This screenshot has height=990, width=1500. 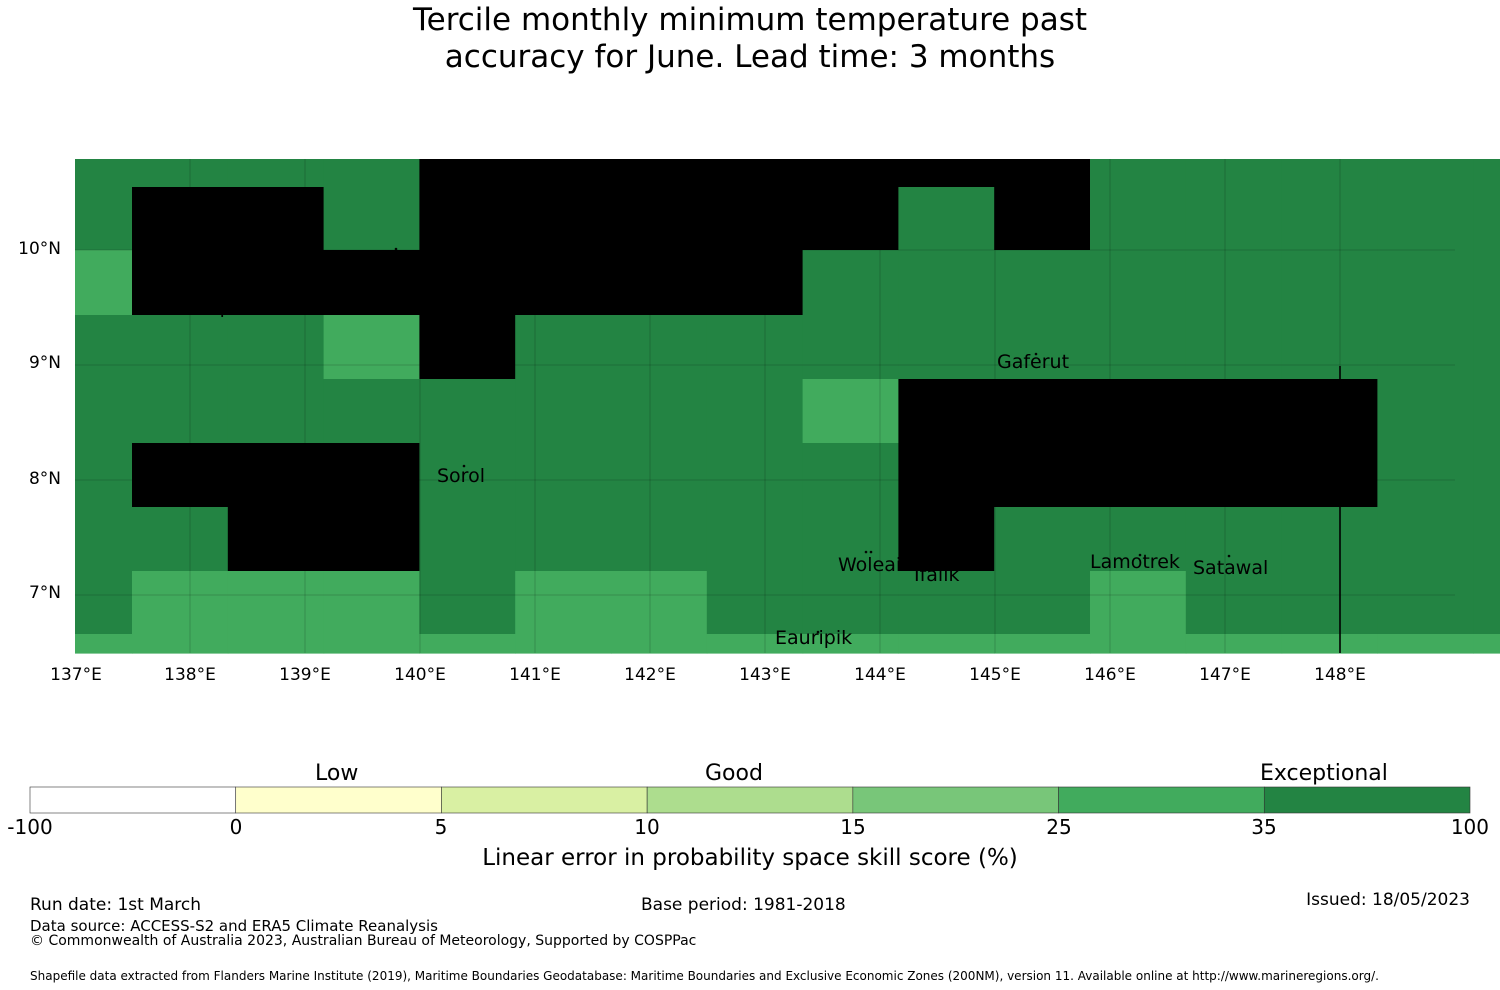 What do you see at coordinates (866, 552) in the screenshot?
I see `woleai-island-dot` at bounding box center [866, 552].